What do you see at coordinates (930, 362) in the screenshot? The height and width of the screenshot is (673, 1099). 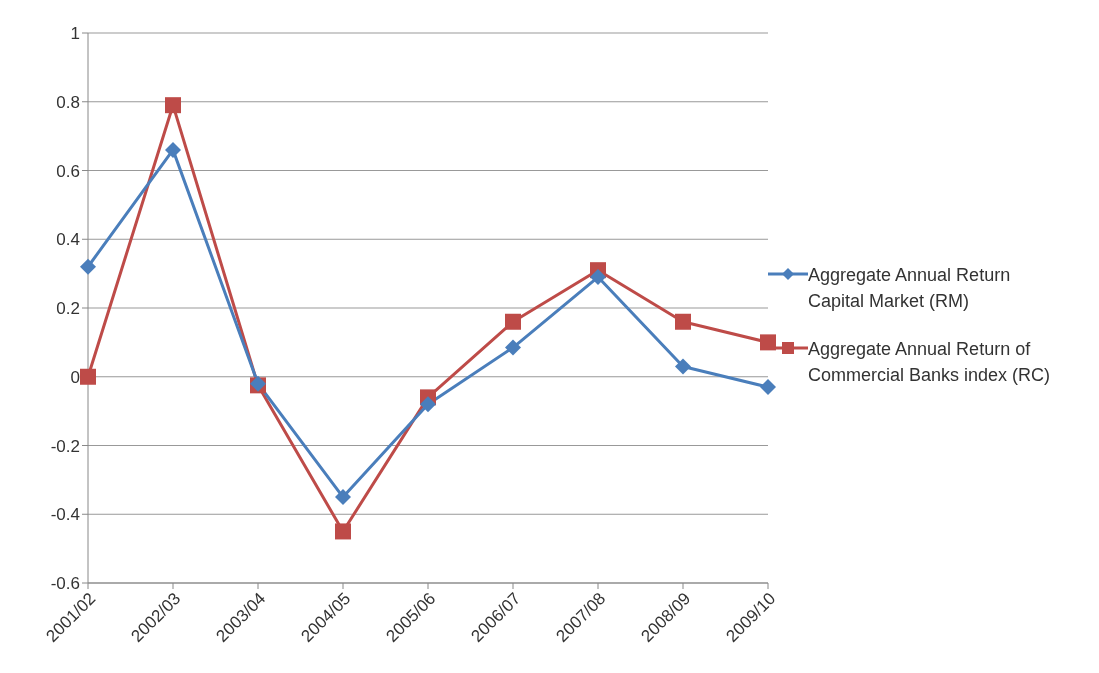 I see `legend-label: Aggregate Annual Return of Commercial Banks index (RC)` at bounding box center [930, 362].